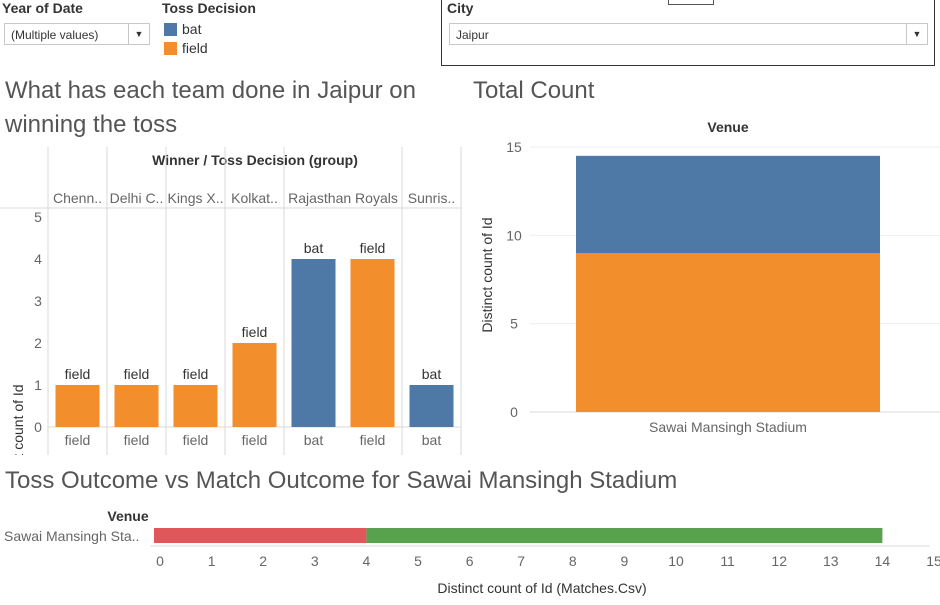 This screenshot has width=940, height=605. What do you see at coordinates (624, 535) in the screenshot?
I see `chart3-bar-won` at bounding box center [624, 535].